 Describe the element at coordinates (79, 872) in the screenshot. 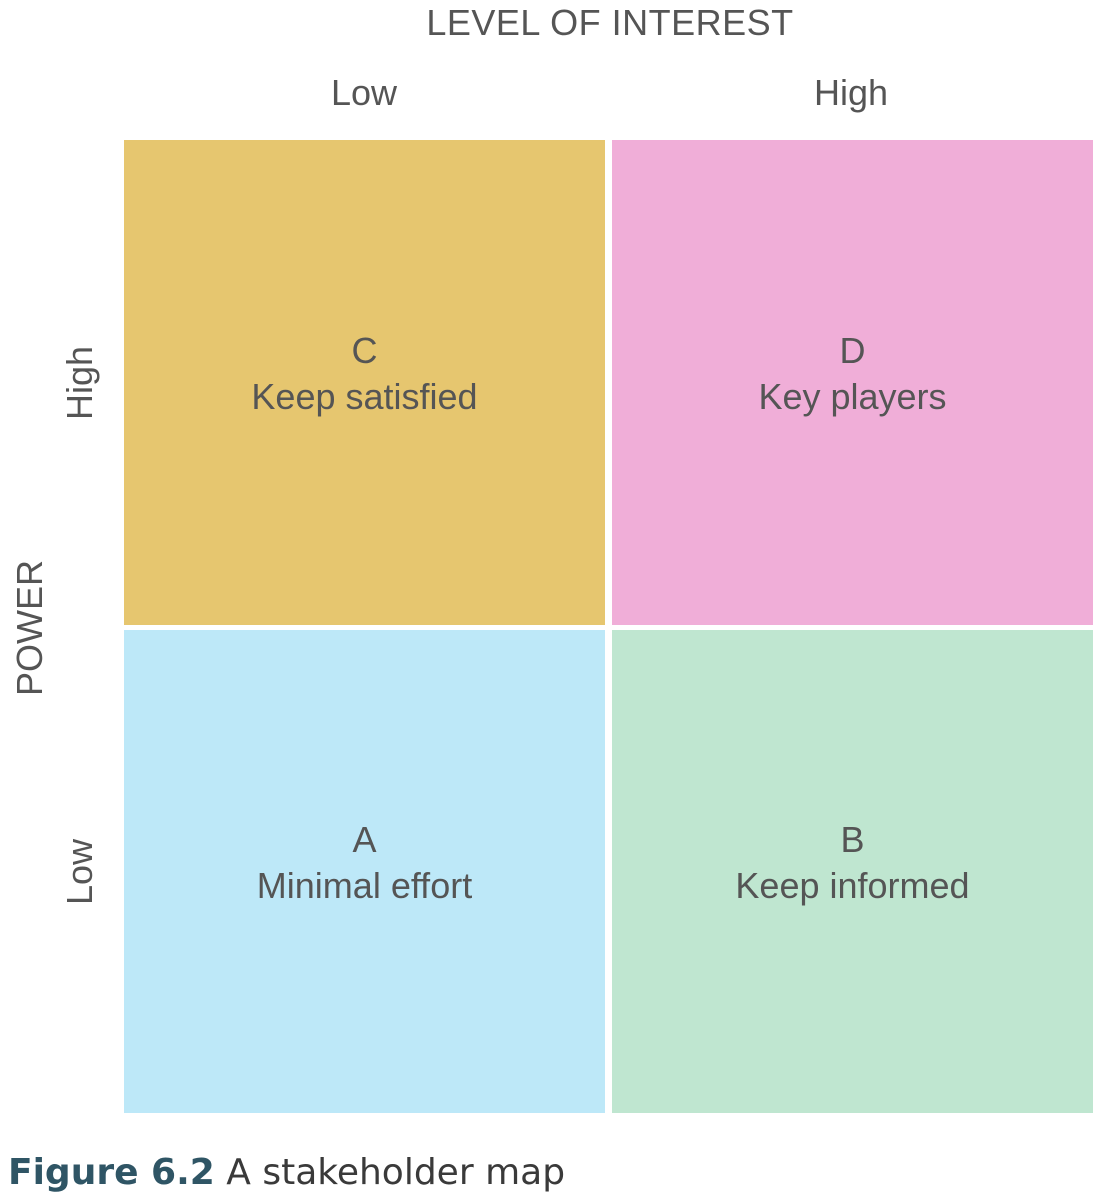

I see `power-low-label: Low` at that location.